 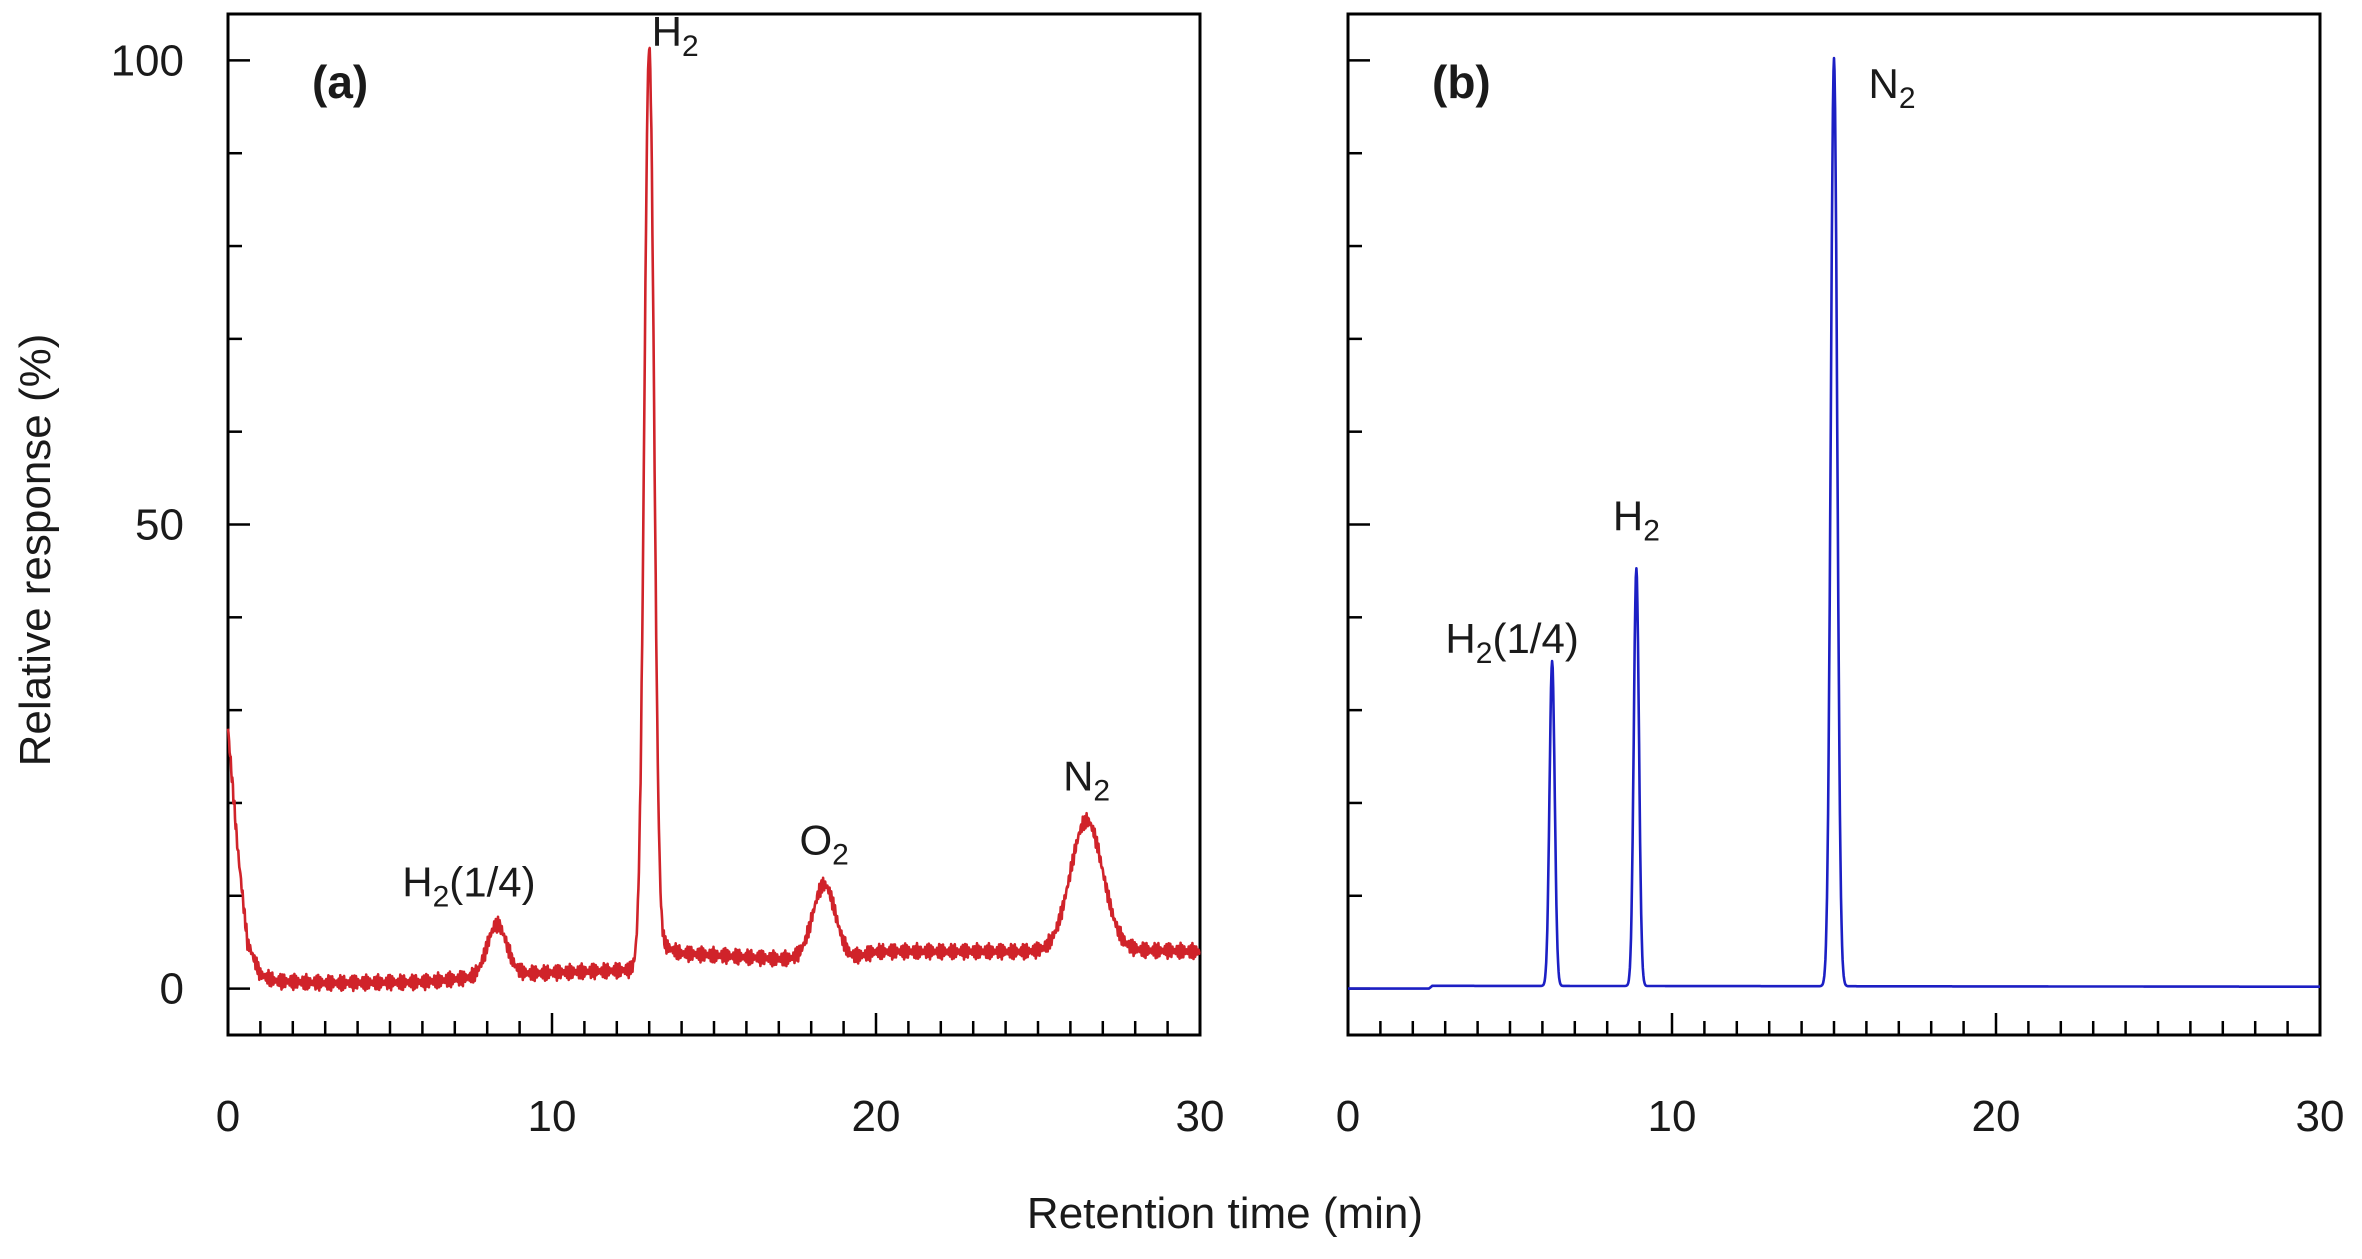 What do you see at coordinates (172, 989) in the screenshot?
I see `y-tick-label: 0` at bounding box center [172, 989].